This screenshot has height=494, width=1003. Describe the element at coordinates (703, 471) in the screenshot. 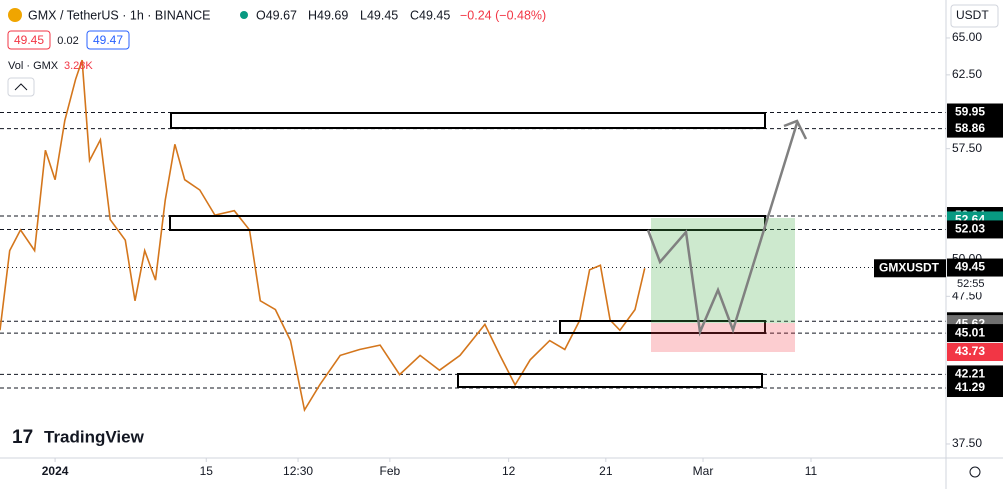

I see `x-tick-label: Mar` at that location.